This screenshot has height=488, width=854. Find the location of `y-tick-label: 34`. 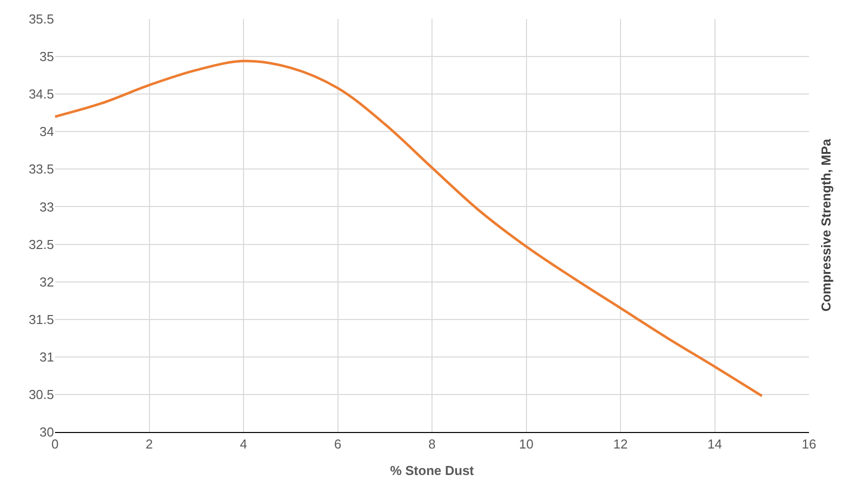

y-tick-label: 34 is located at coordinates (47, 132).